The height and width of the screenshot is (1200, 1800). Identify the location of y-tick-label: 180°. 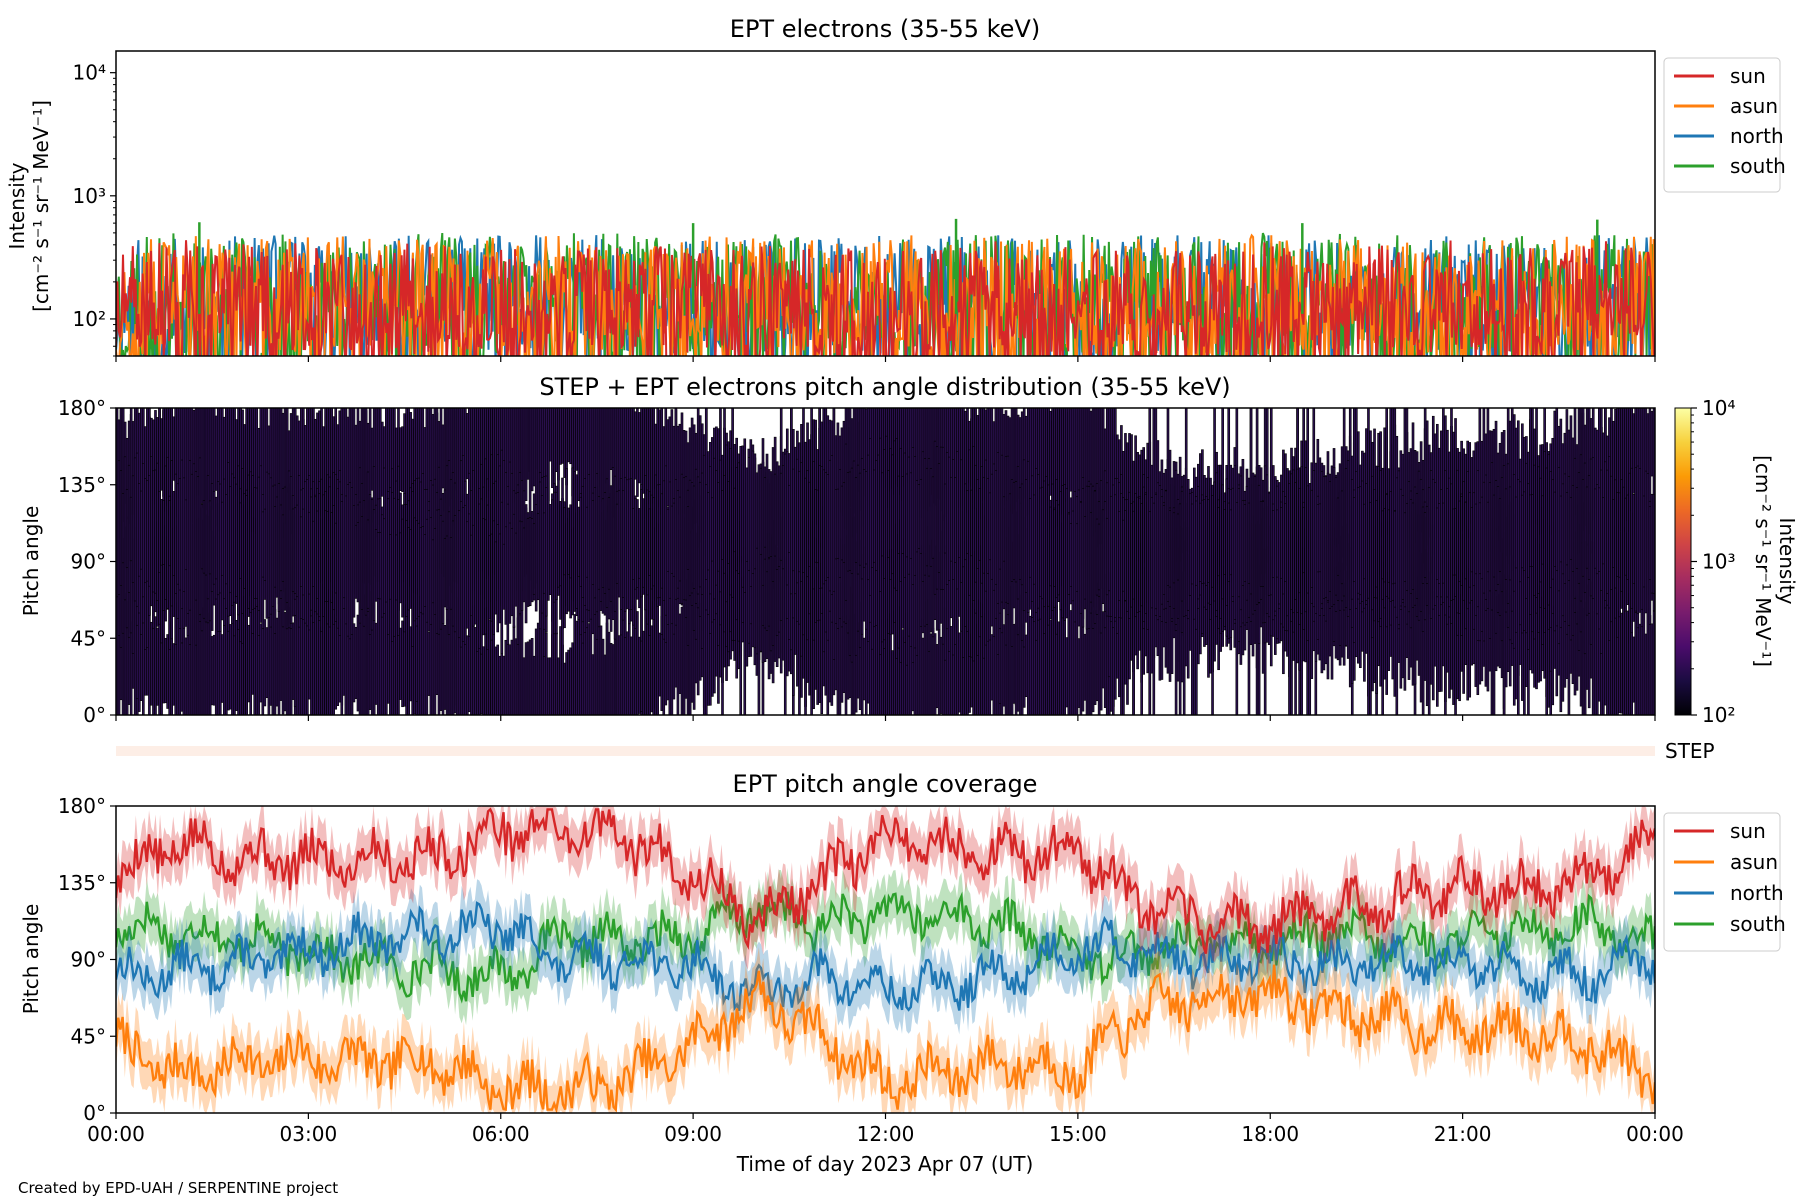
(82, 408).